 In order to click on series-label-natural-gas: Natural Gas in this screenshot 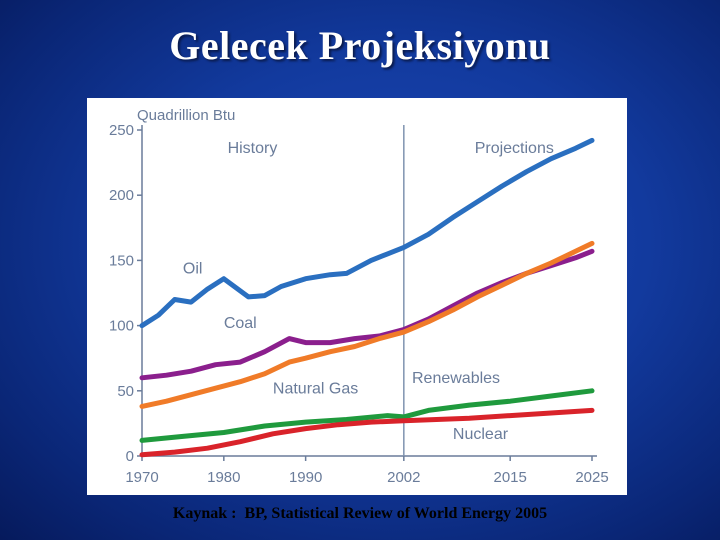, I will do `click(315, 388)`.